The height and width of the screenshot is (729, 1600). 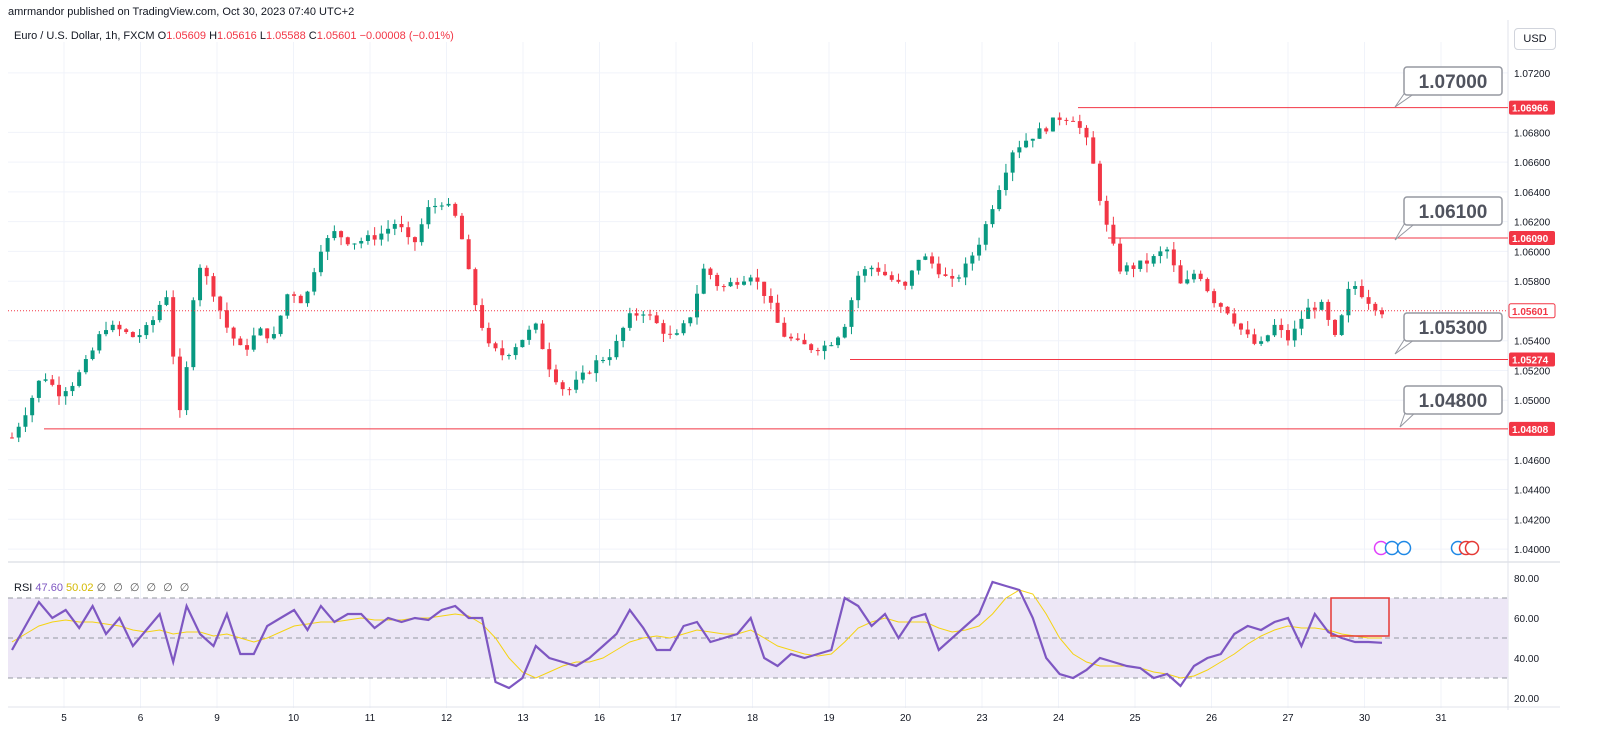 What do you see at coordinates (262, 36) in the screenshot?
I see `low-label: L` at bounding box center [262, 36].